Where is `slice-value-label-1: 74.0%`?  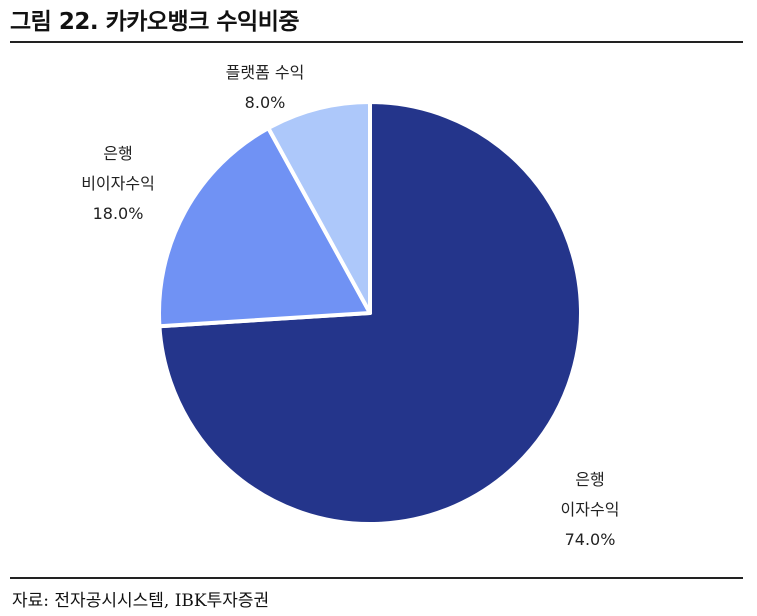 slice-value-label-1: 74.0% is located at coordinates (590, 539).